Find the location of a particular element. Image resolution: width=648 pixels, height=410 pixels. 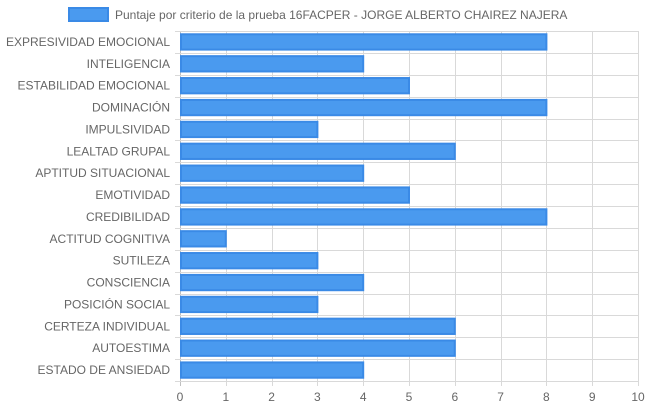

category-label: EMOTIVIDAD is located at coordinates (132, 195).